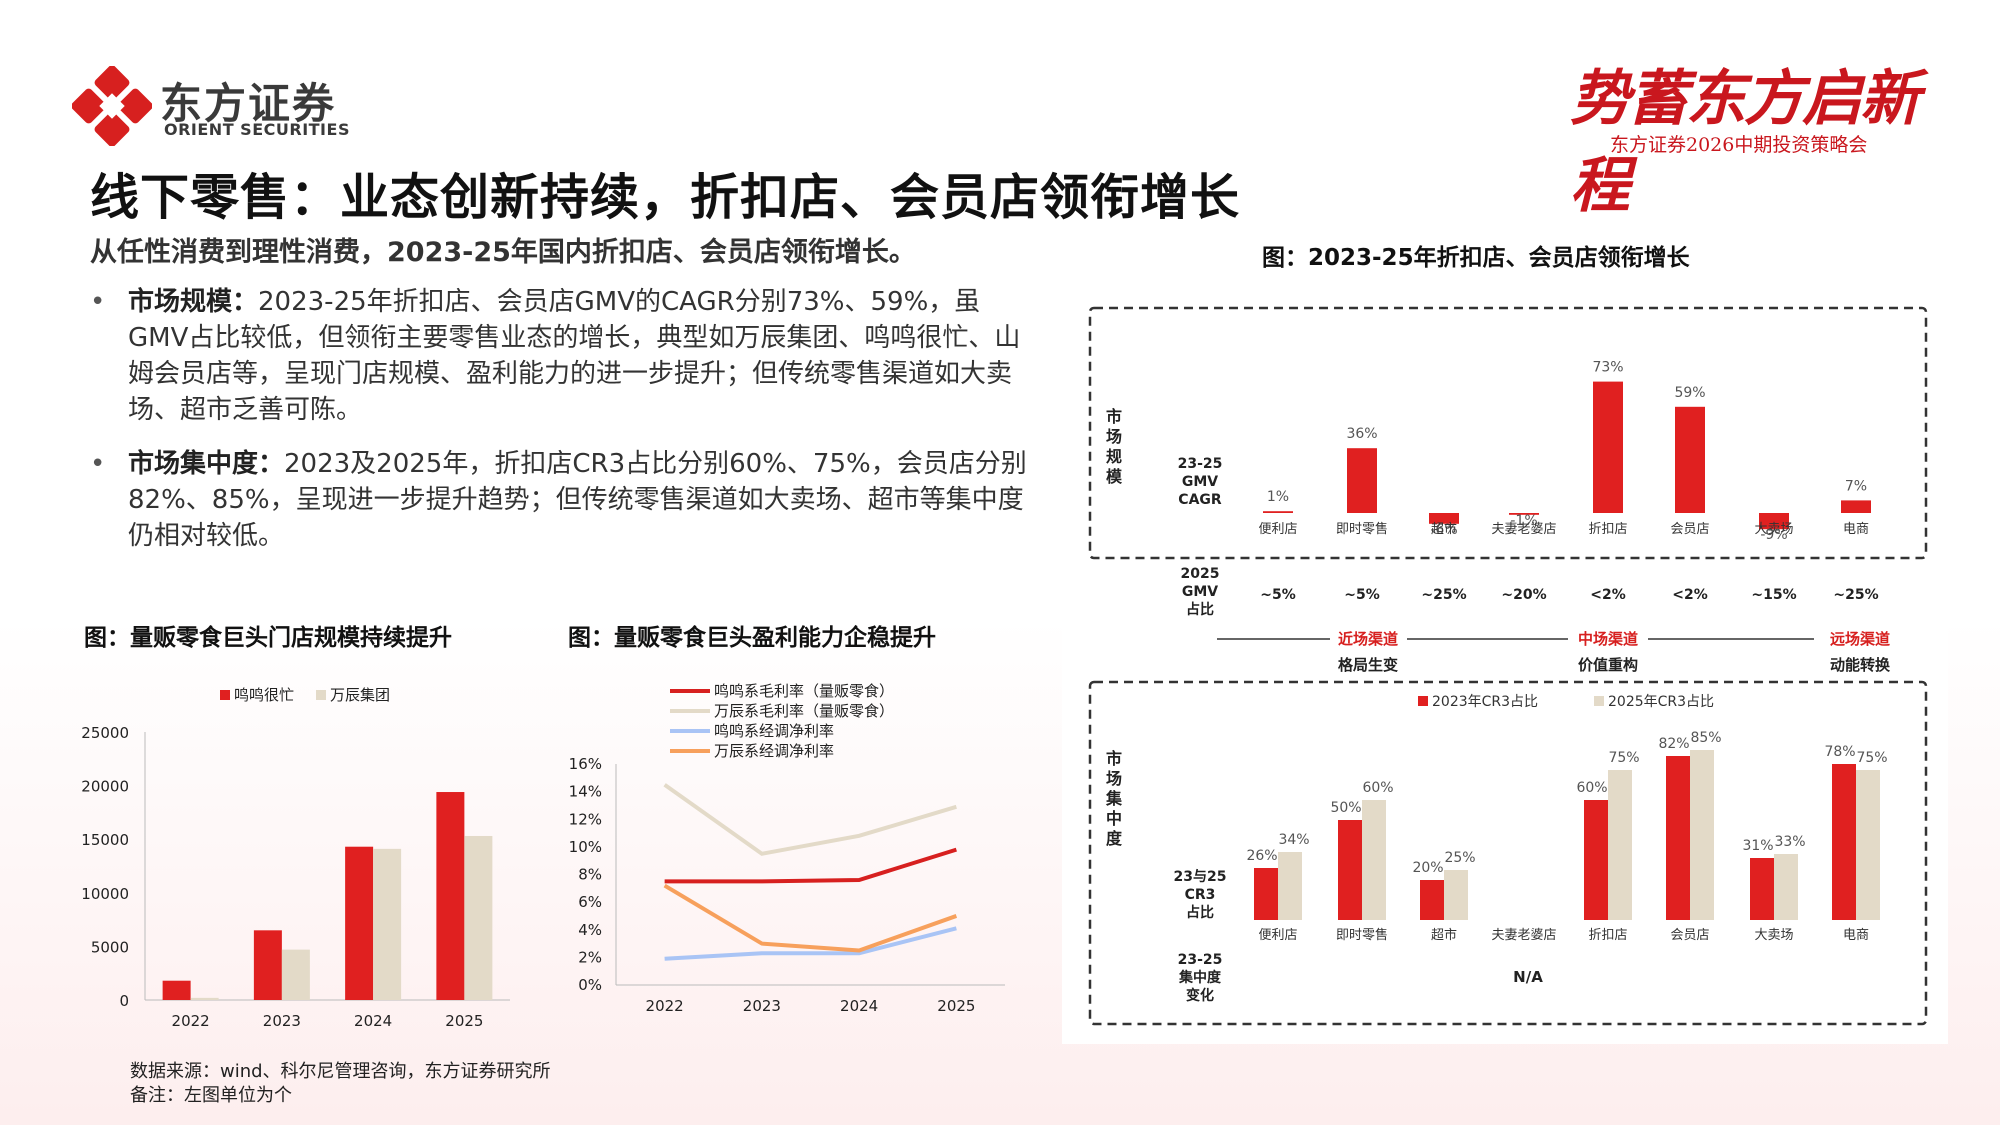  Describe the element at coordinates (1757, 846) in the screenshot. I see `value-label: 31%` at that location.